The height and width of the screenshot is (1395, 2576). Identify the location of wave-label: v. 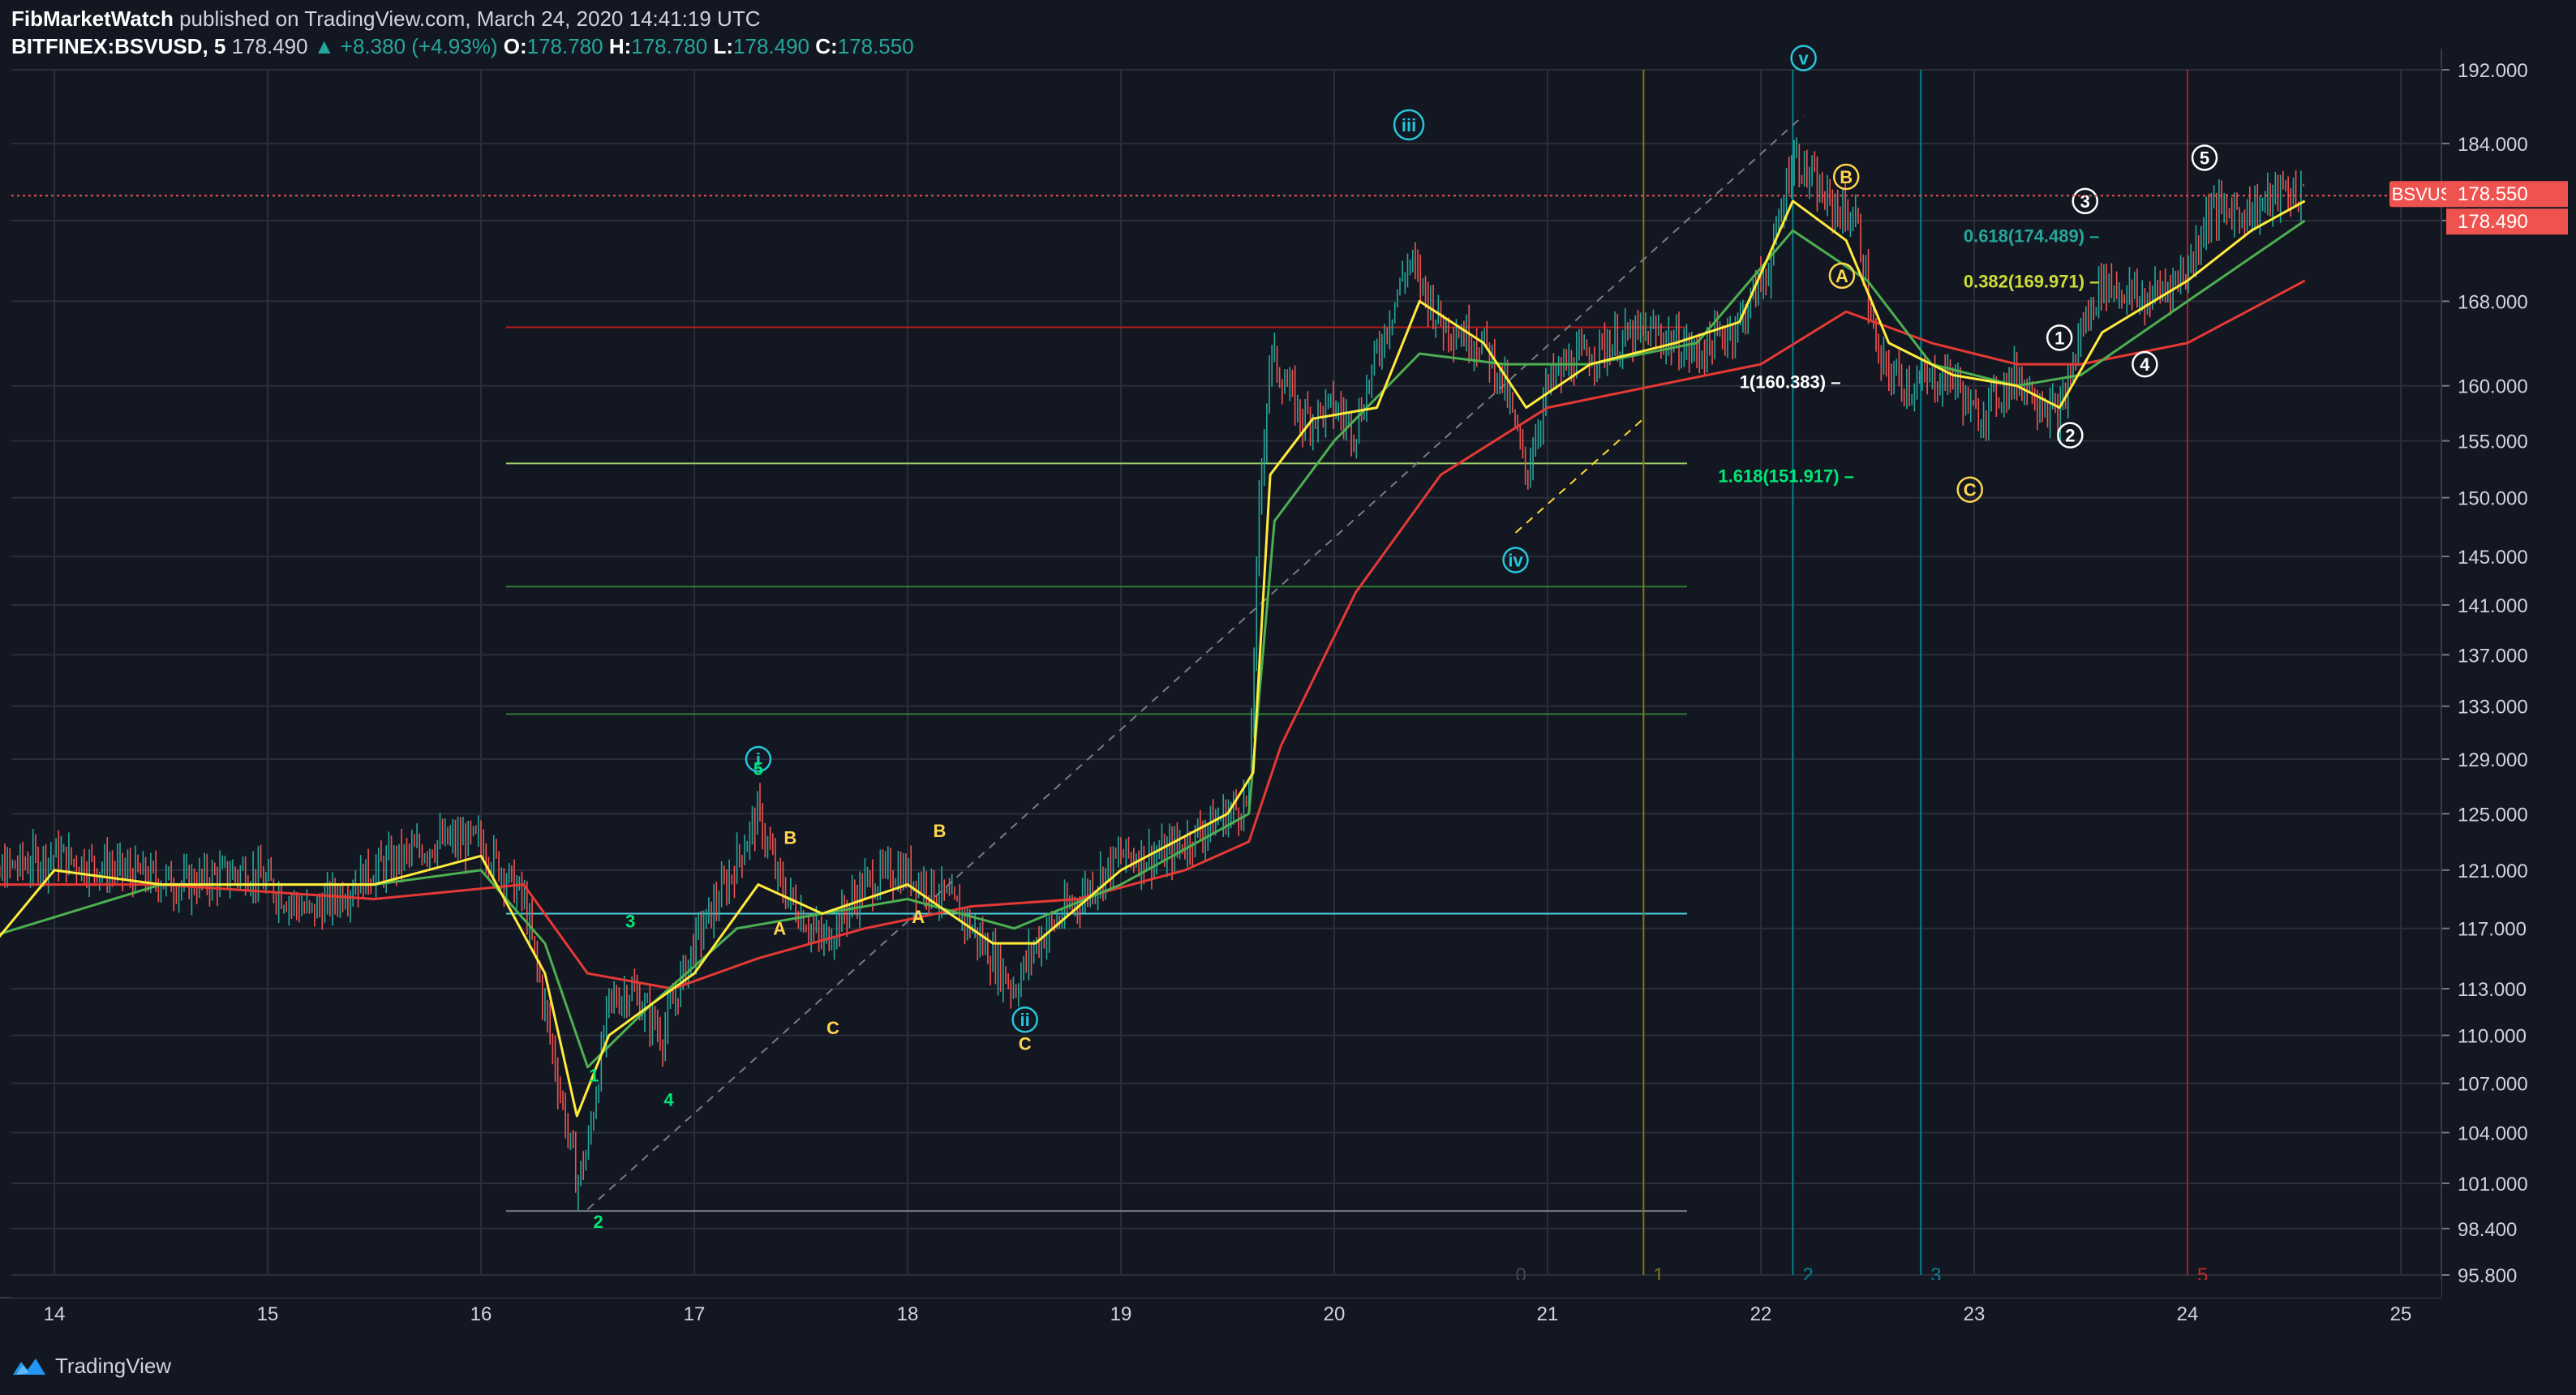
(1803, 59).